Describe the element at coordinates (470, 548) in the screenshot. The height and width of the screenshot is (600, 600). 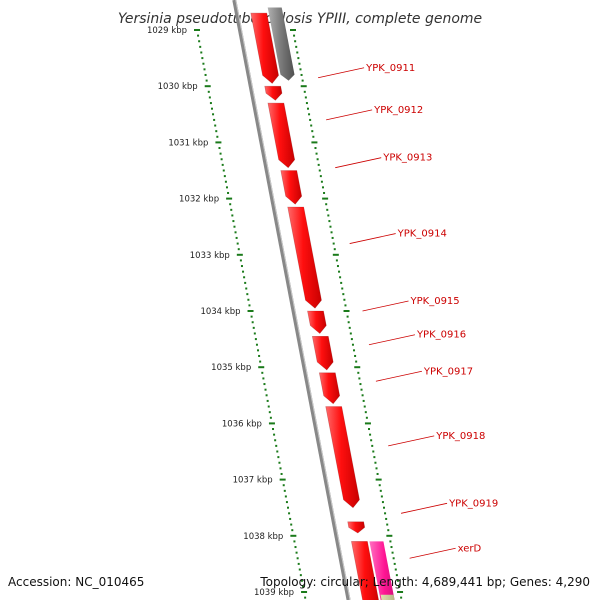
I see `gene-label: xerD` at that location.